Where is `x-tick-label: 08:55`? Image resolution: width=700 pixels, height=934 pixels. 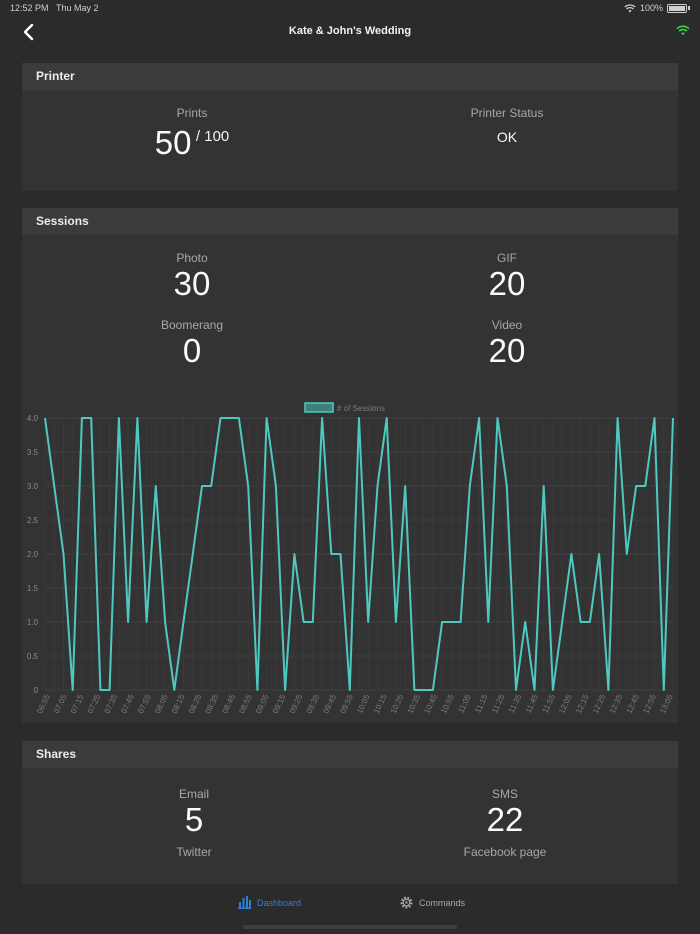 x-tick-label: 08:55 is located at coordinates (245, 704).